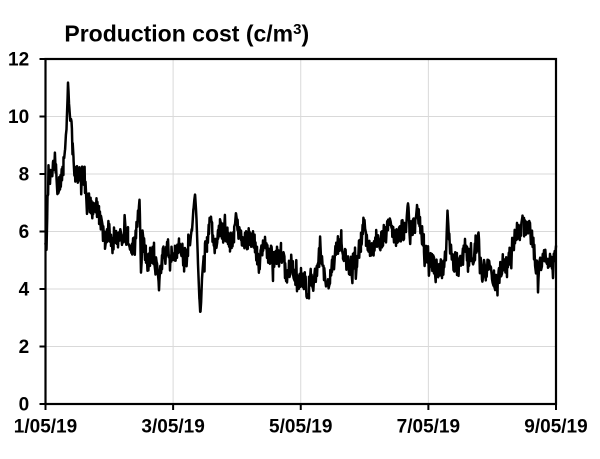 The image size is (600, 459). I want to click on svg-text: 6, so click(24, 232).